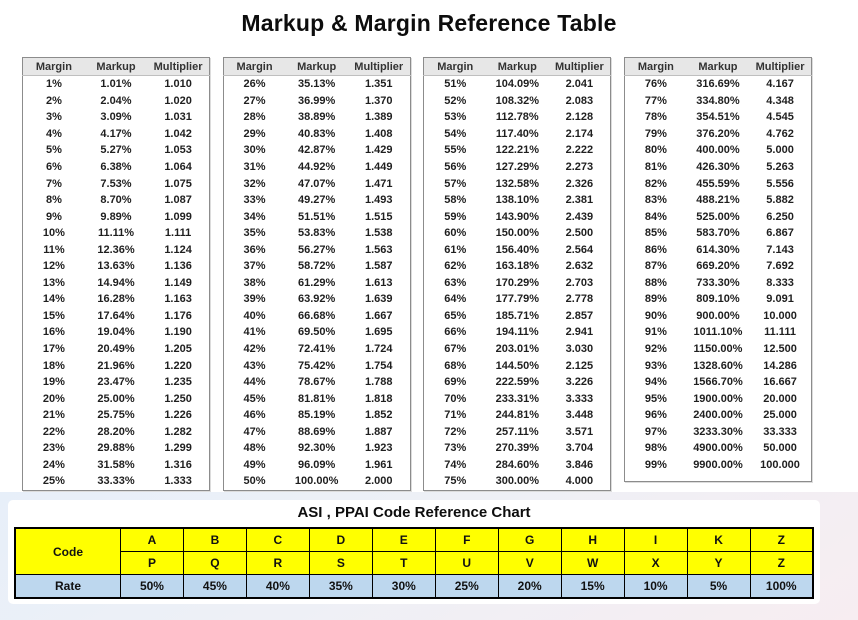 The image size is (858, 620). What do you see at coordinates (178, 266) in the screenshot?
I see `multiplier-cell: 1.136` at bounding box center [178, 266].